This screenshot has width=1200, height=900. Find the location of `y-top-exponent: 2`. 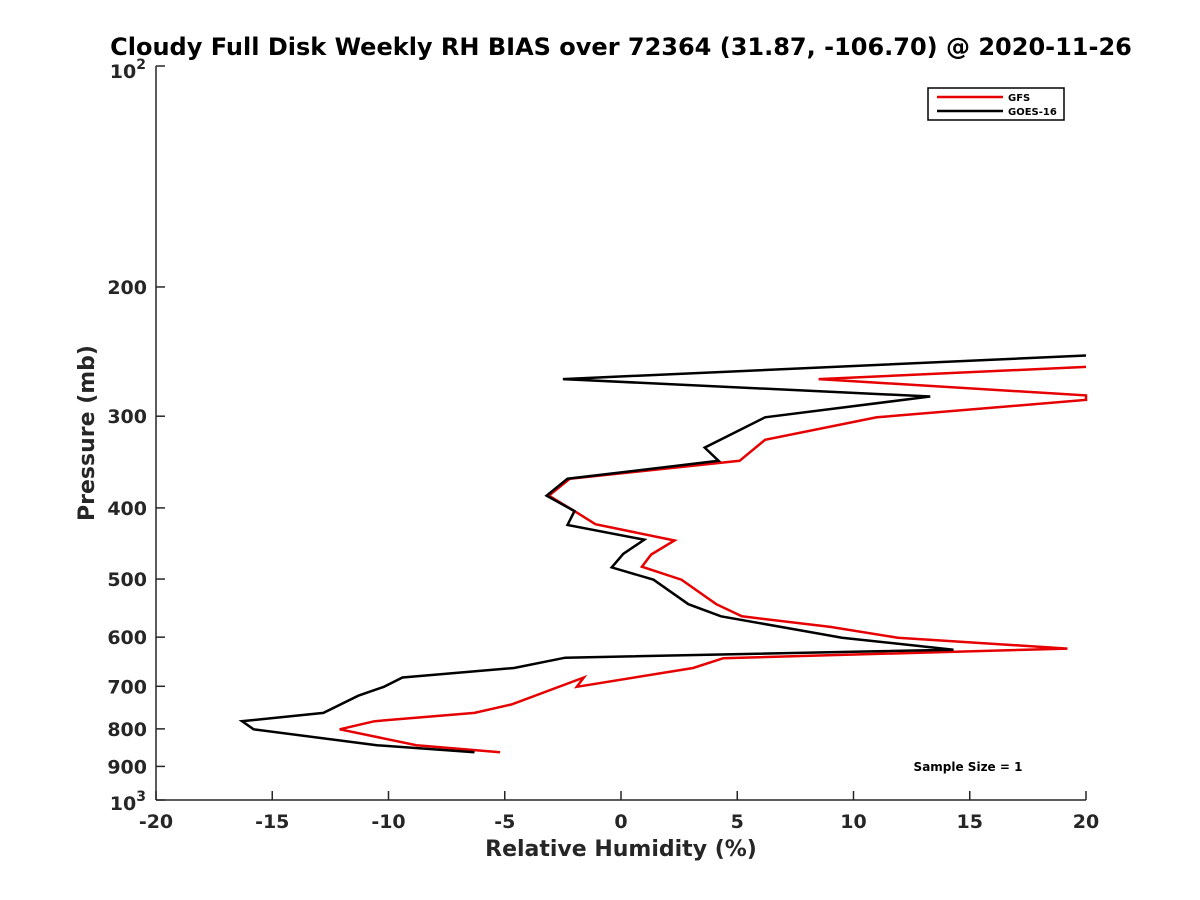

y-top-exponent: 2 is located at coordinates (141, 65).